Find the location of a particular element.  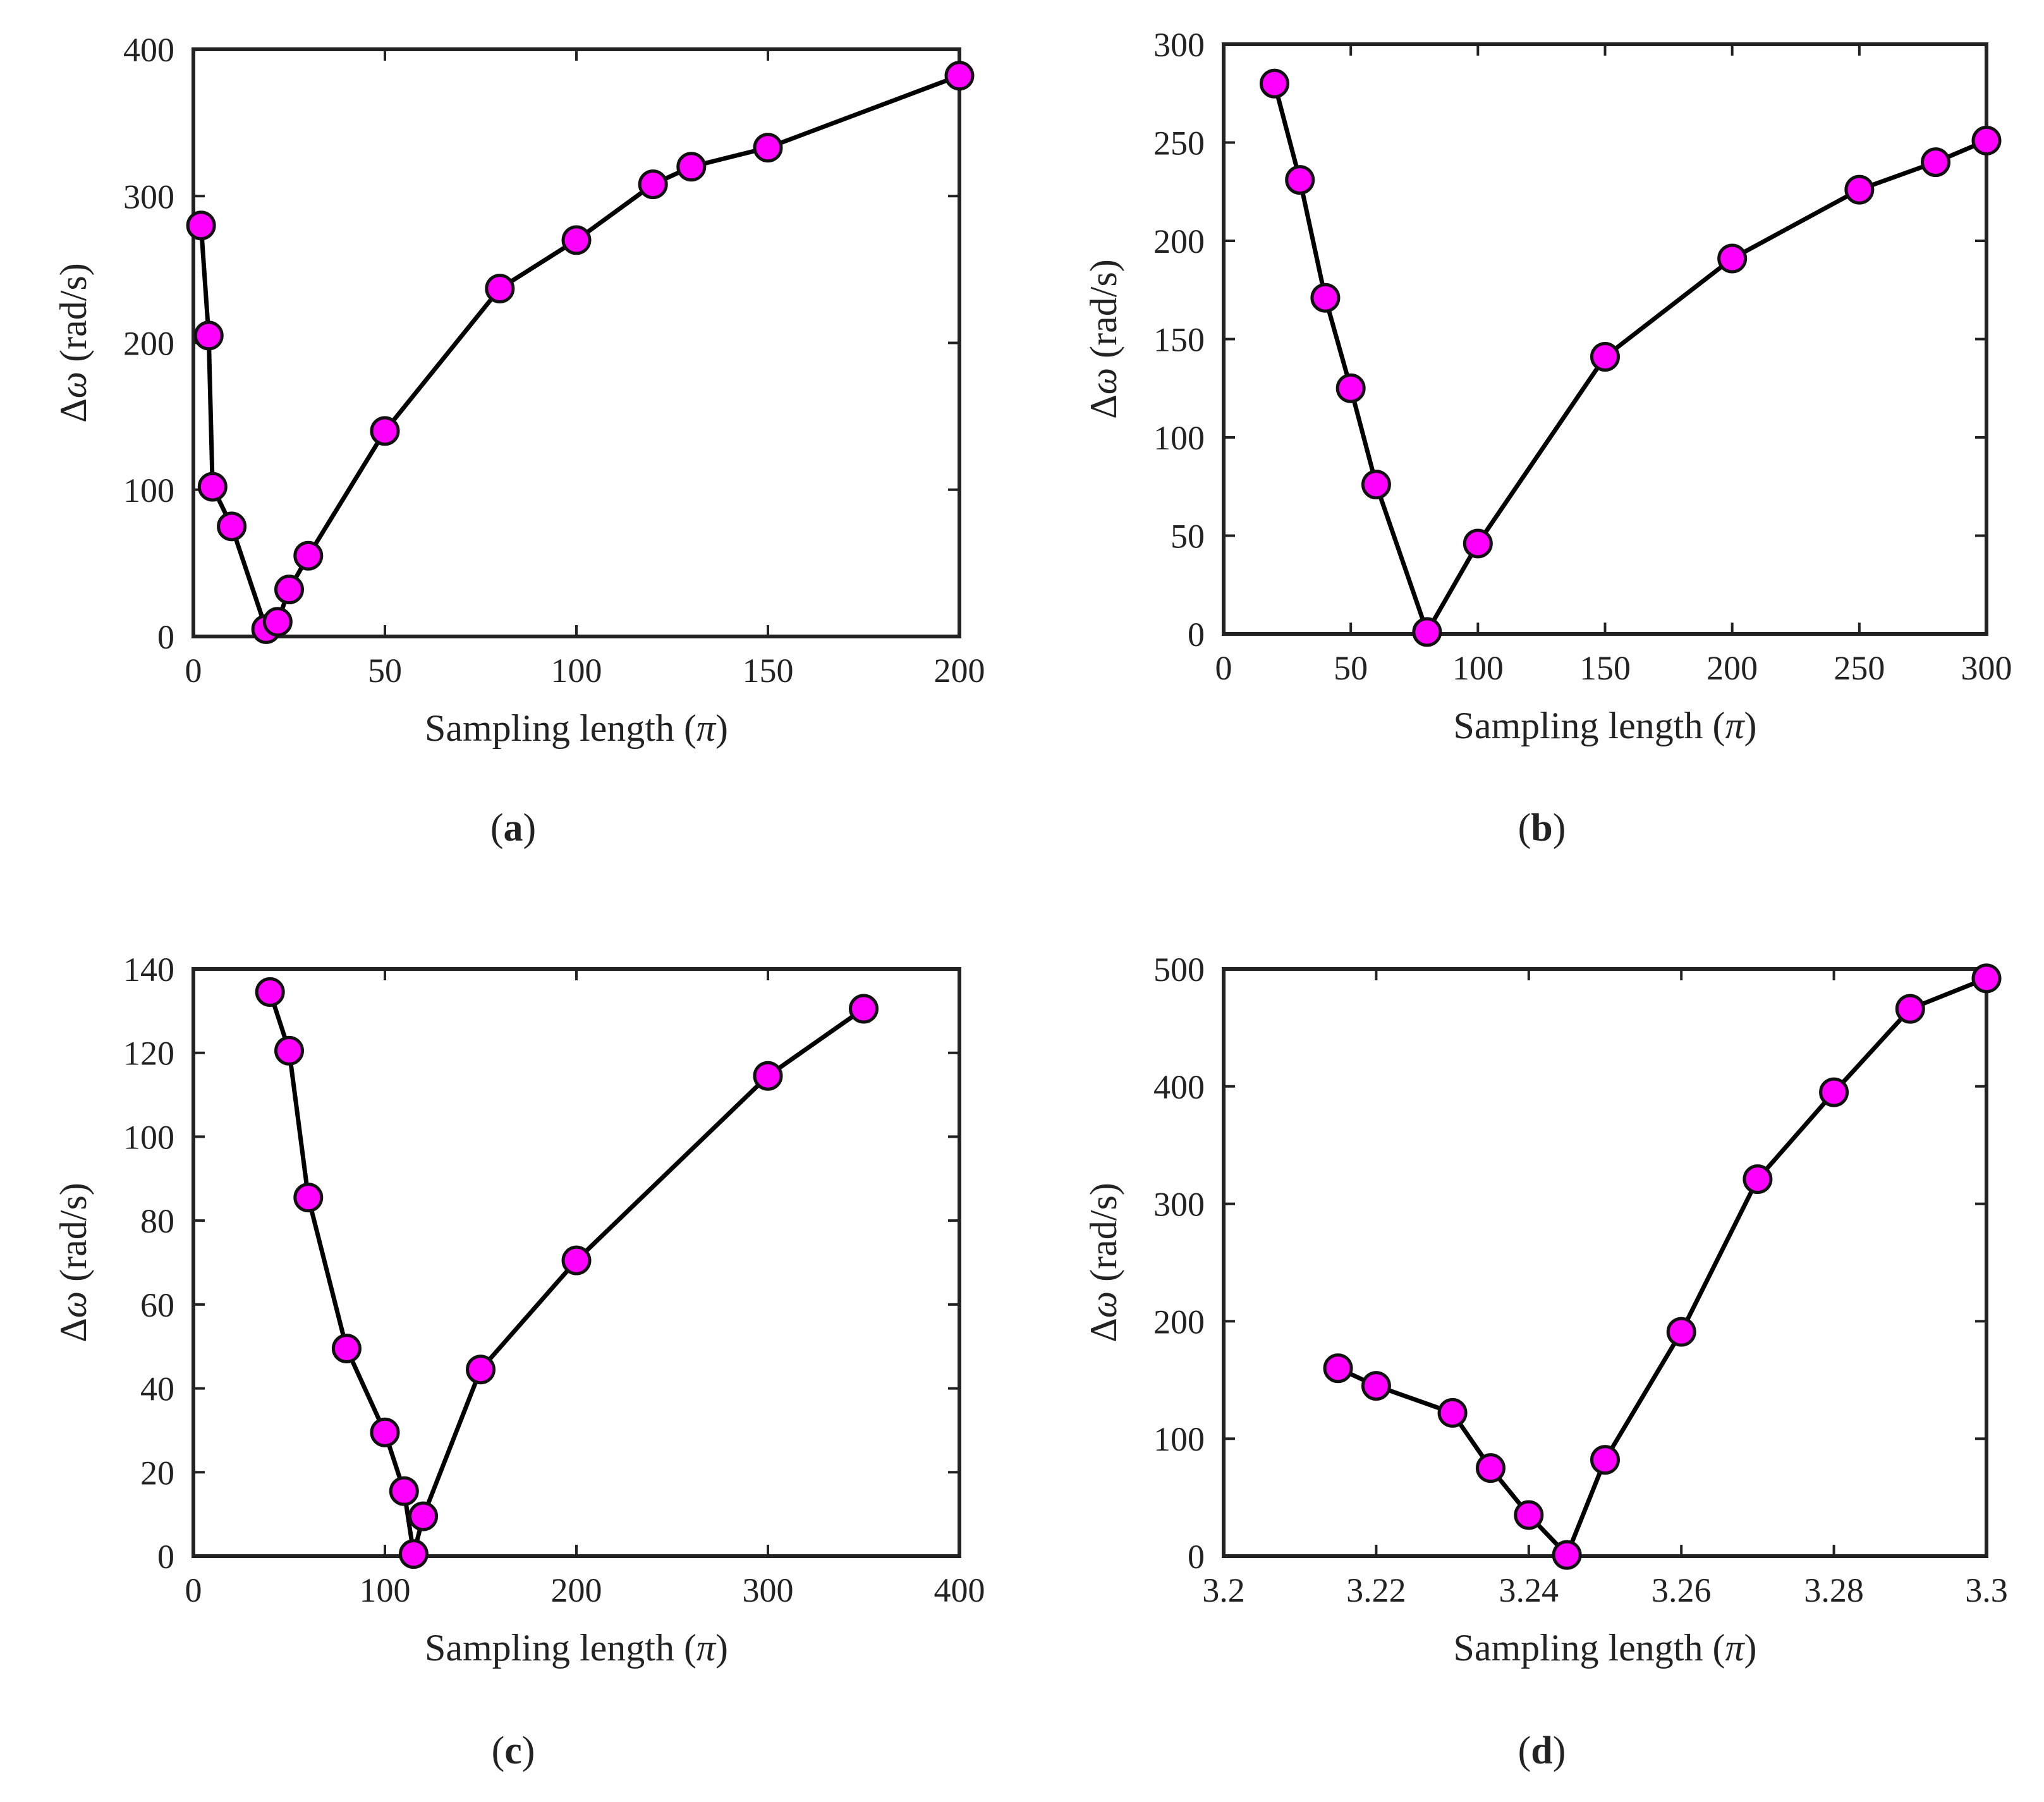

y-tick-label: 500 is located at coordinates (1179, 970).